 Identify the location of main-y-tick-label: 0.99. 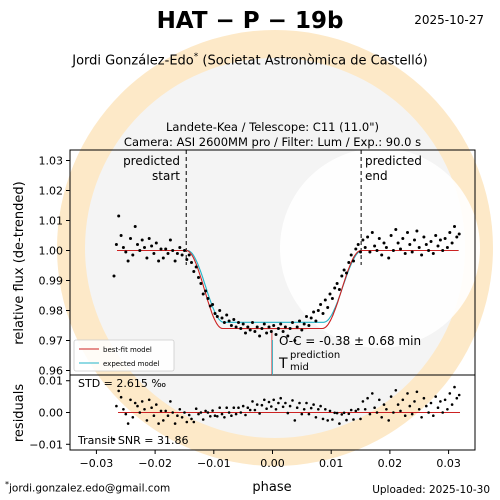
(51, 281).